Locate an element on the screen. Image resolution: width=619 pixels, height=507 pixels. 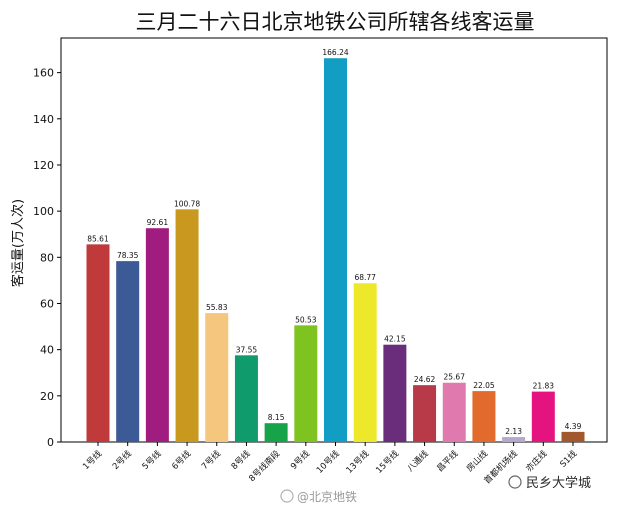
bar-value-label: 92.61 is located at coordinates (158, 222).